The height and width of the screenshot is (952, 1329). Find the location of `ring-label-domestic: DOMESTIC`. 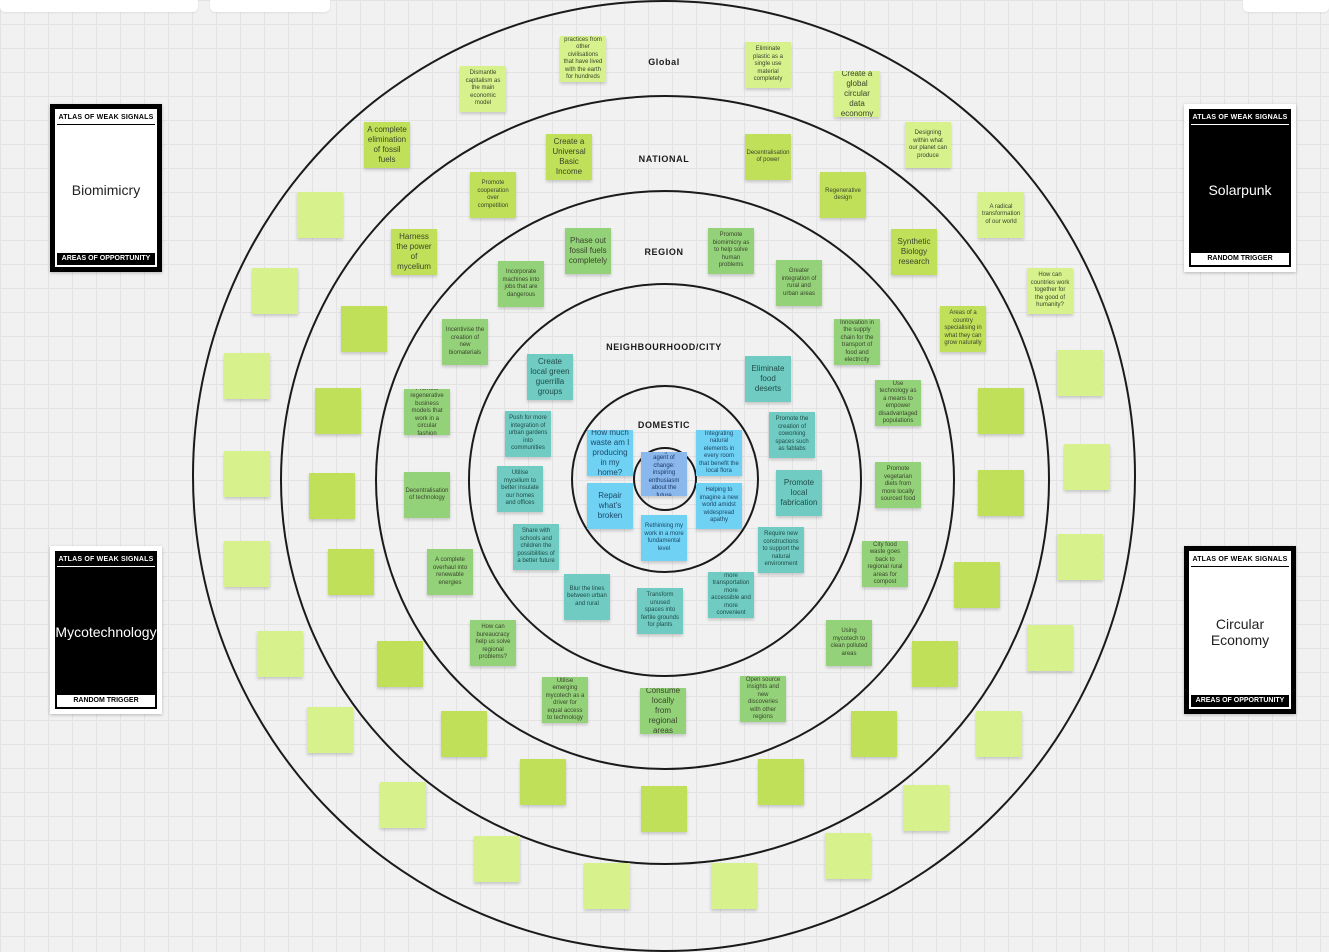

ring-label-domestic: DOMESTIC is located at coordinates (664, 425).